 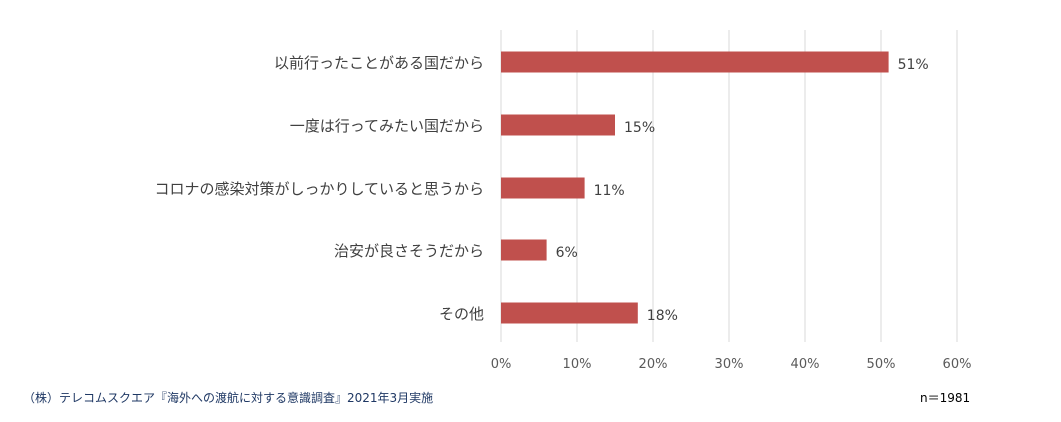 I want to click on category-label: 以前行ったことがある国だから, so click(x=379, y=63).